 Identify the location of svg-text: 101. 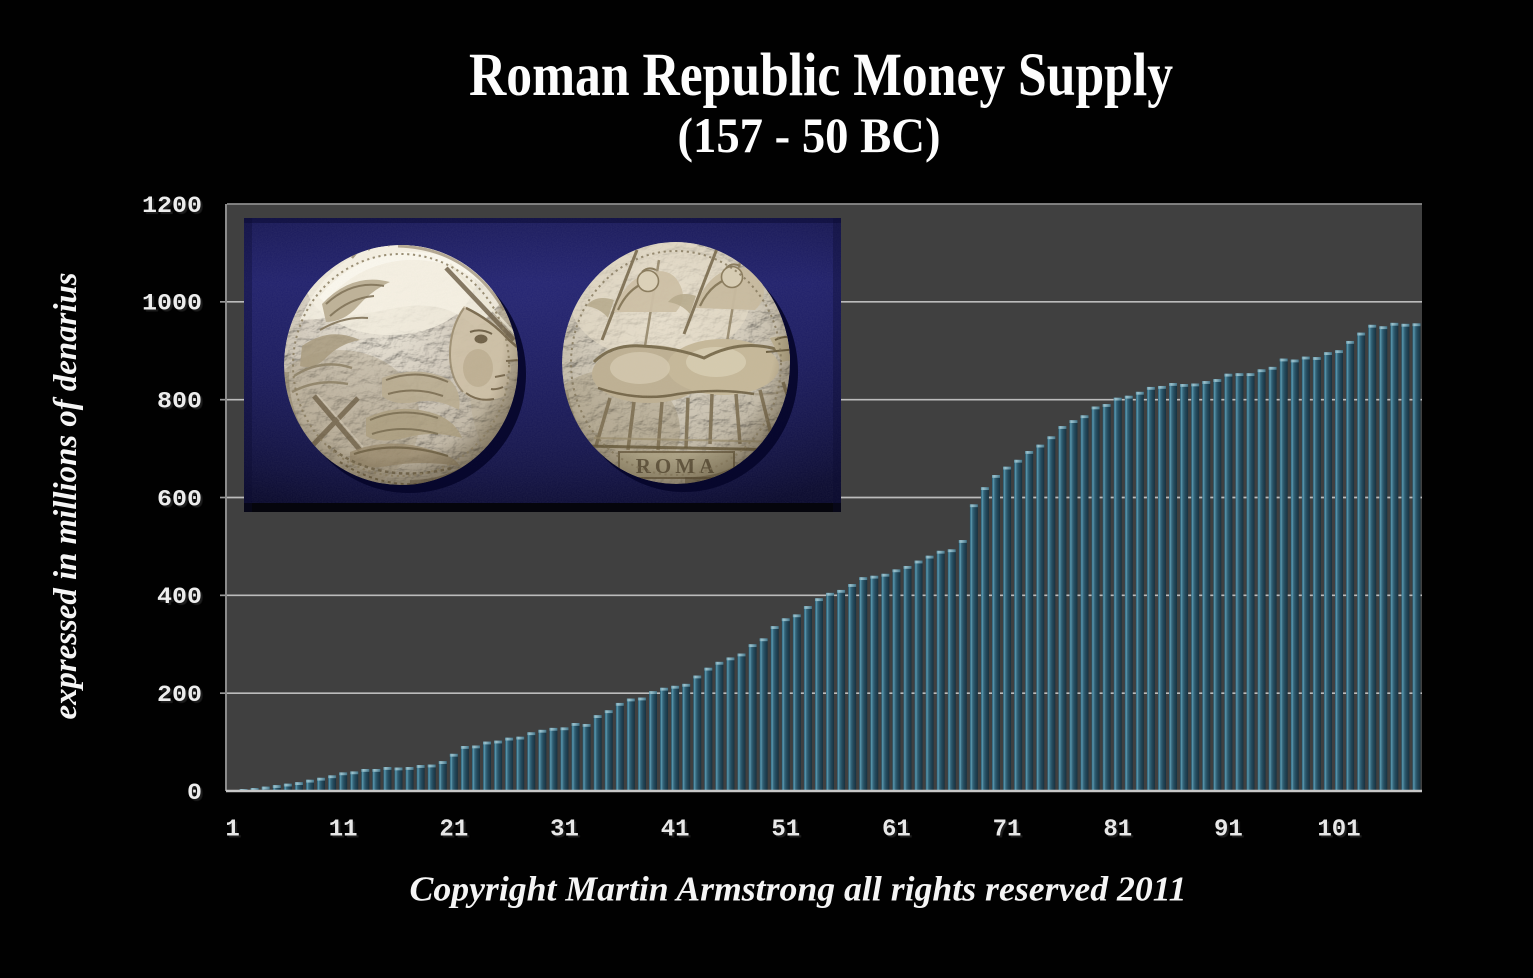
(1338, 830).